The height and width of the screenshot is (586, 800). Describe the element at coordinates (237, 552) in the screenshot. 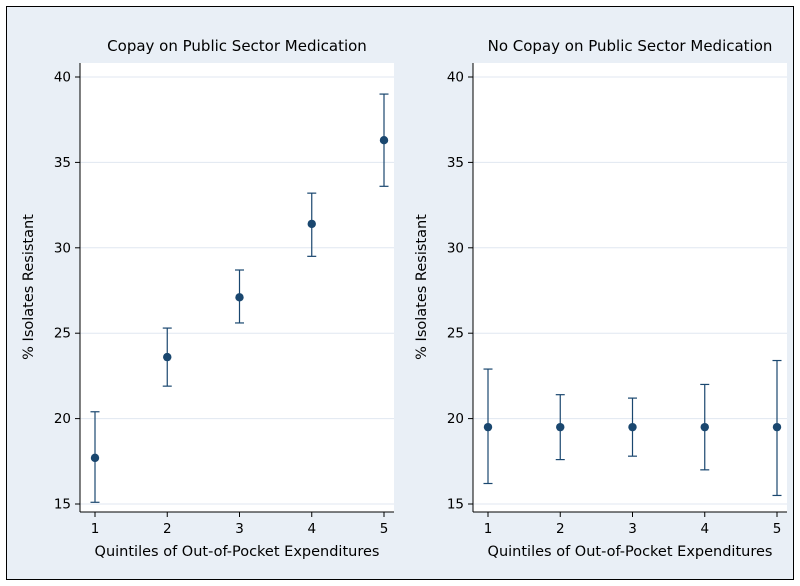

I see `panel-copay-x-axis-label: Quintiles of Out-of-Pocket Expenditures` at that location.